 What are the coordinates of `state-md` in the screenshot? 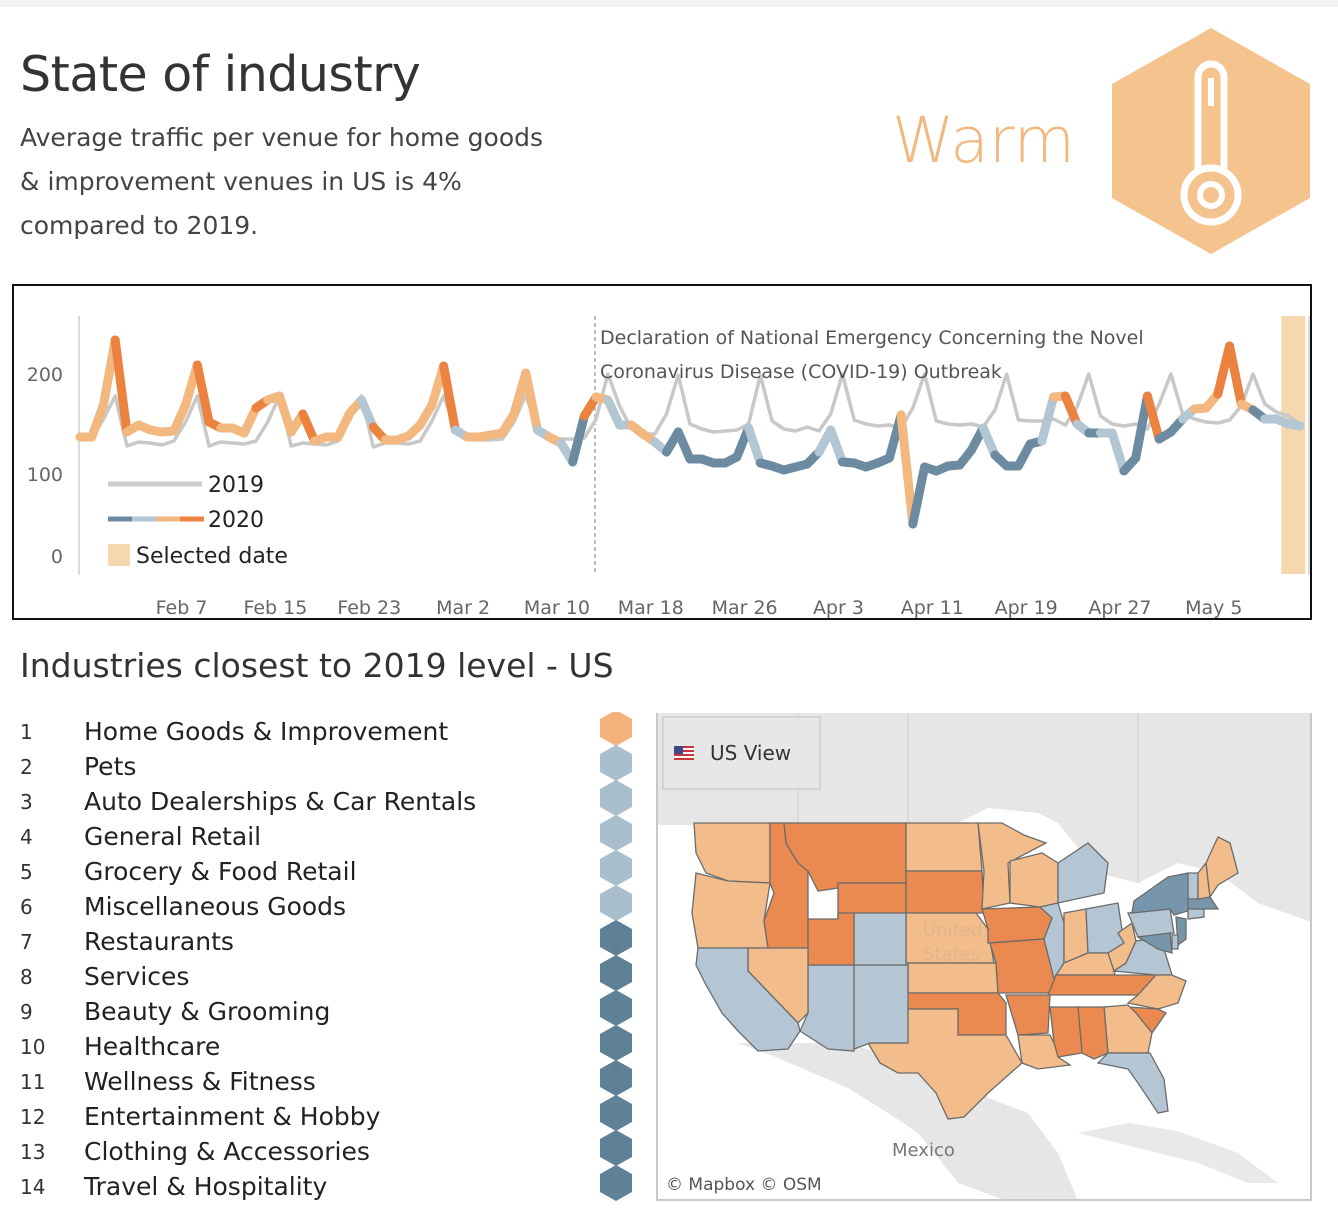 It's located at (1154, 943).